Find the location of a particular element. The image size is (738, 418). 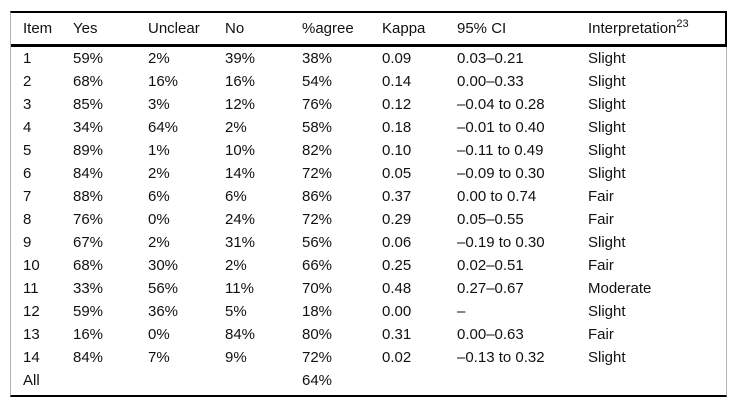

cell-kappa: 0.09 is located at coordinates (397, 58).